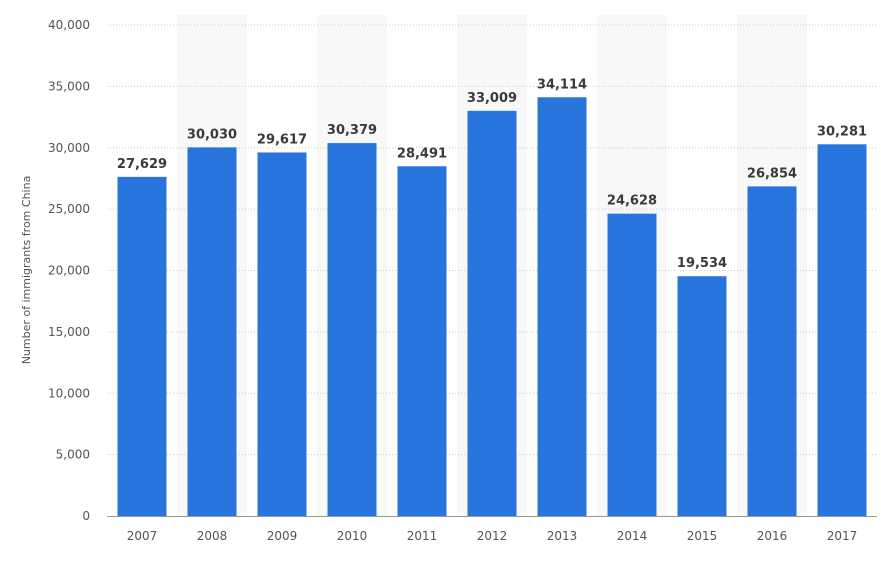 The height and width of the screenshot is (562, 881). I want to click on bar-2012, so click(492, 313).